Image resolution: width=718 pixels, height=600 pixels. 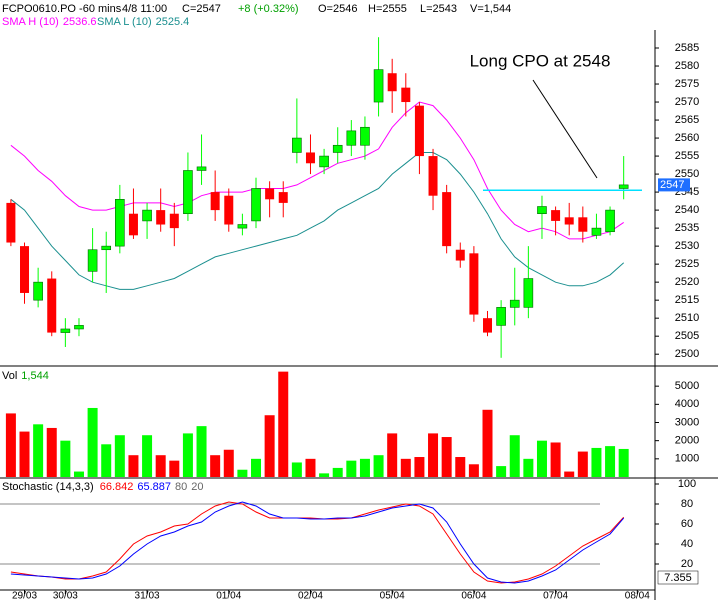 I want to click on high: H=2555, so click(x=387, y=9).